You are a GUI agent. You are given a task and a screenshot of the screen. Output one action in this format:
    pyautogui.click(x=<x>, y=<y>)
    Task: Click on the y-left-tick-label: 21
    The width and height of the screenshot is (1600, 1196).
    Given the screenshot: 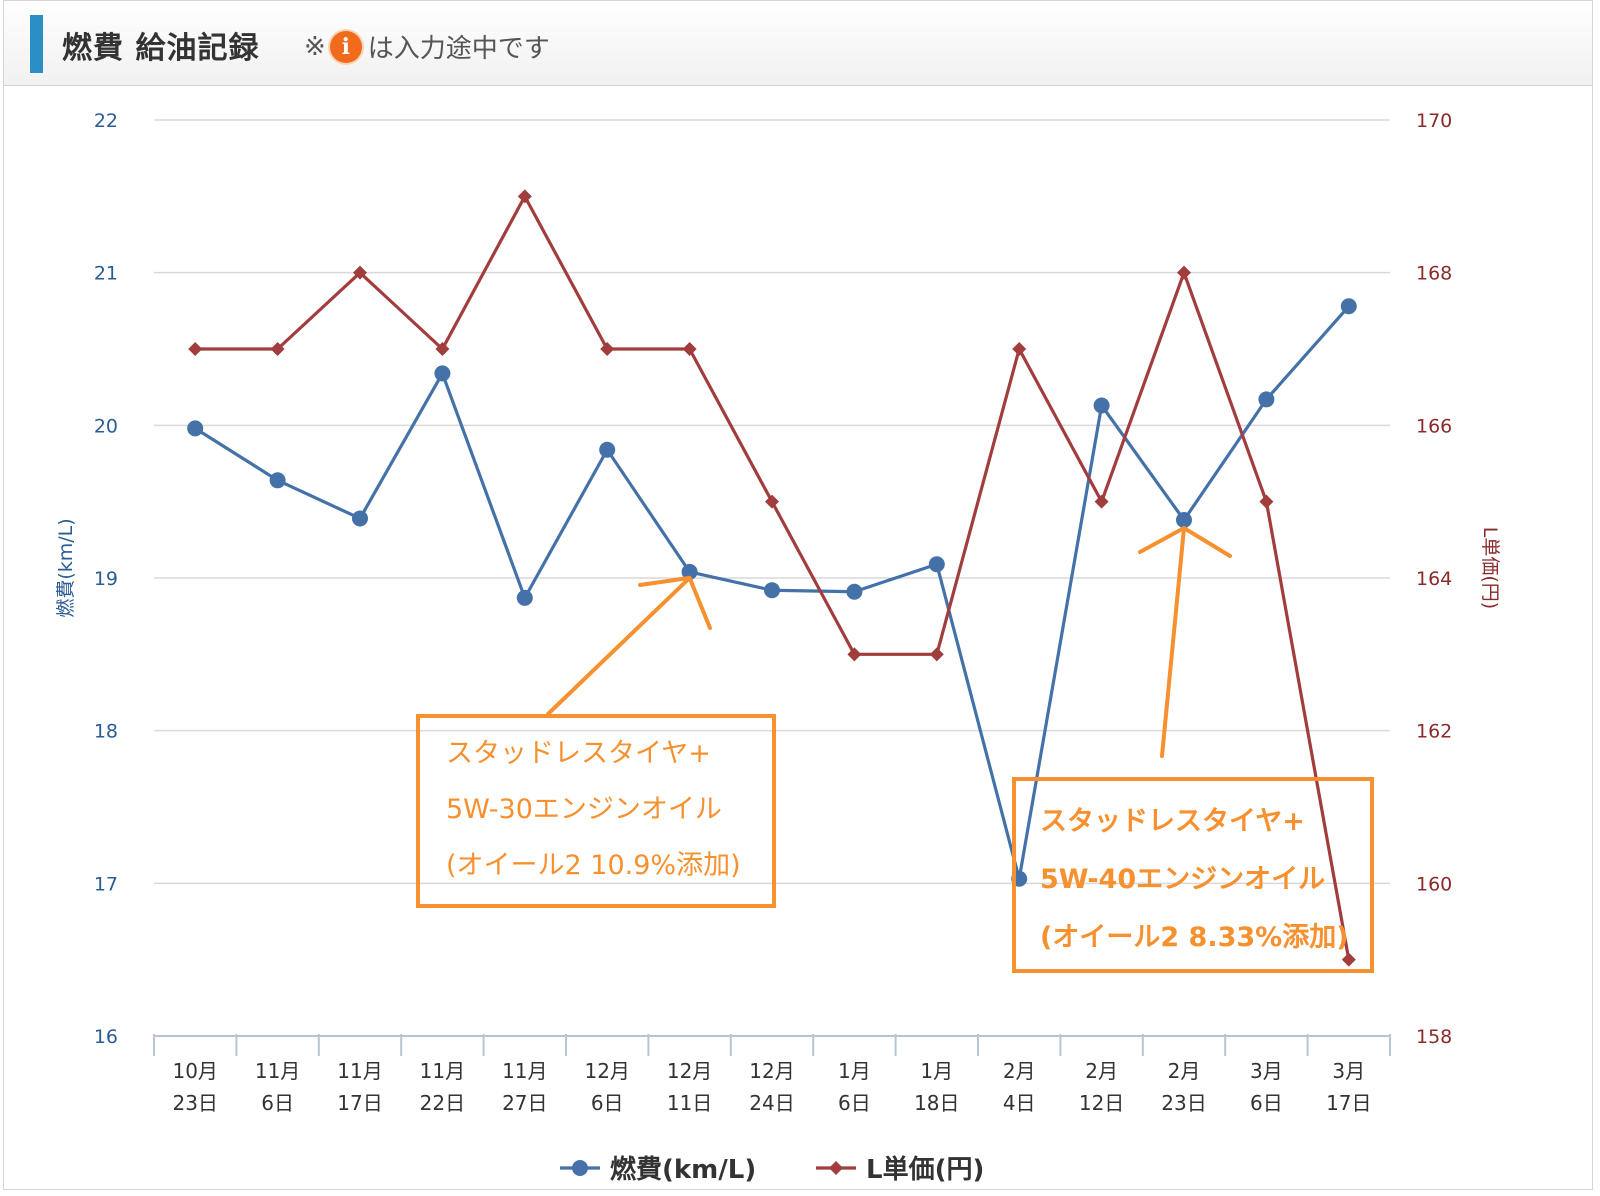 What is the action you would take?
    pyautogui.click(x=106, y=274)
    